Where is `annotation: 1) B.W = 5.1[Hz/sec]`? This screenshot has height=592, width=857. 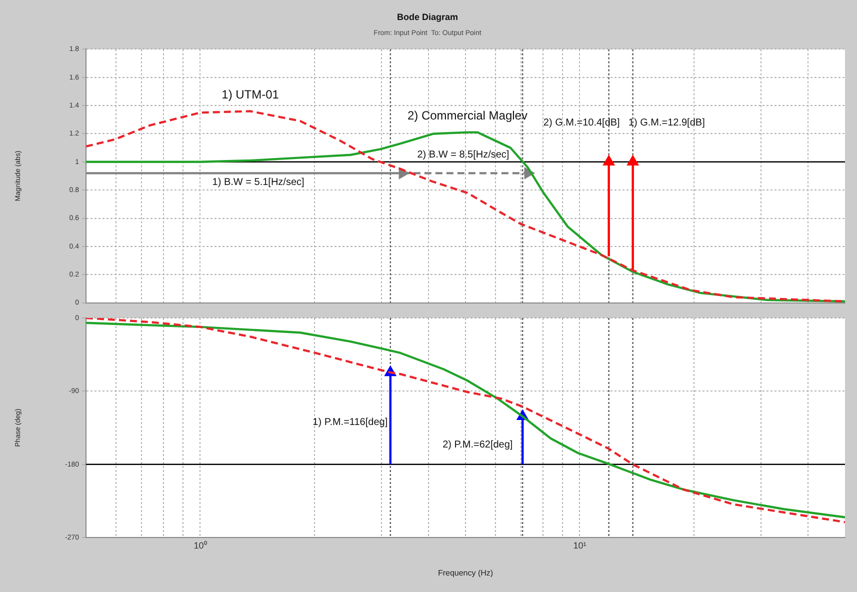
annotation: 1) B.W = 5.1[Hz/sec] is located at coordinates (258, 182).